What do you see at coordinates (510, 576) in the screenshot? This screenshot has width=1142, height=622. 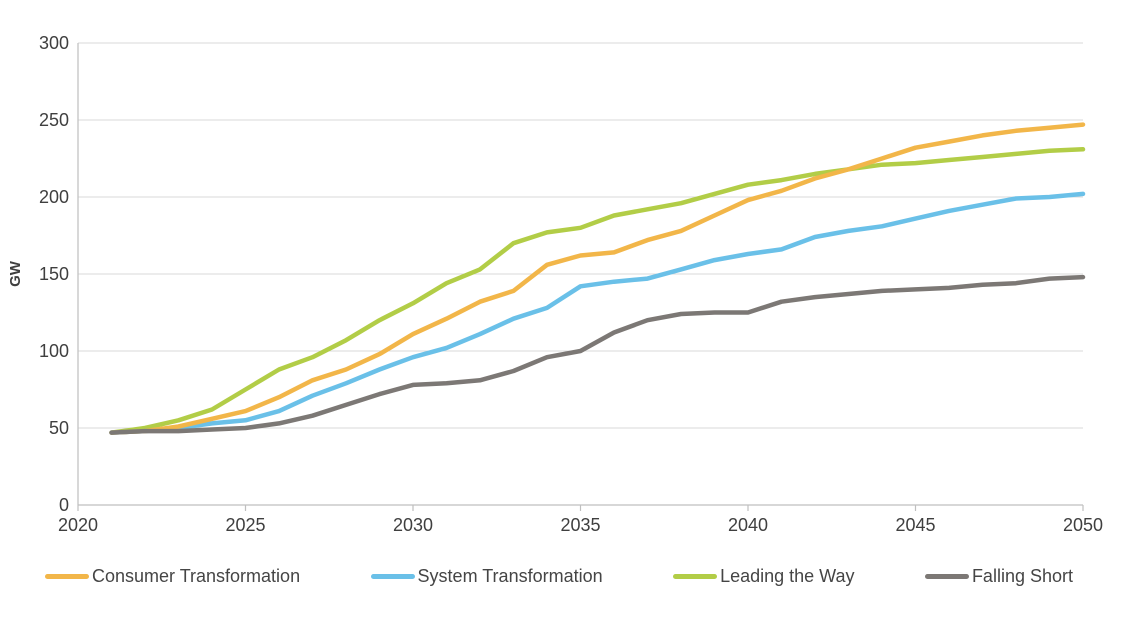 I see `legend-label-system-transformation: System Transformation` at bounding box center [510, 576].